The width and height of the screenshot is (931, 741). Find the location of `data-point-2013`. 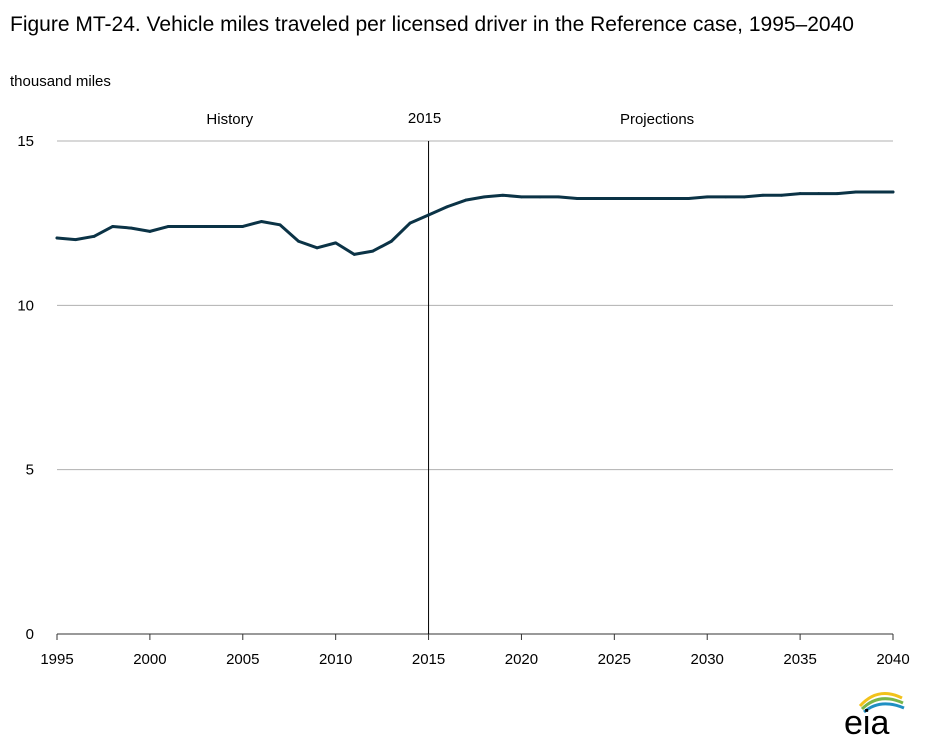

data-point-2013 is located at coordinates (391, 241).